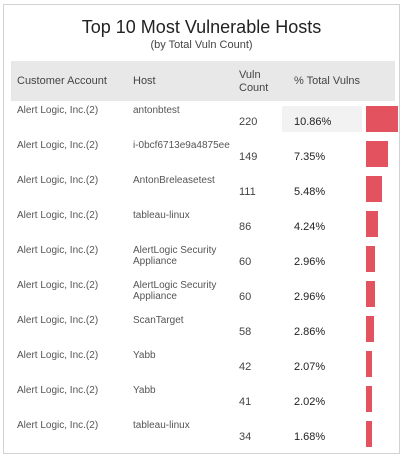 This screenshot has width=404, height=458. What do you see at coordinates (310, 402) in the screenshot?
I see `pct-total-cell: 2.02%` at bounding box center [310, 402].